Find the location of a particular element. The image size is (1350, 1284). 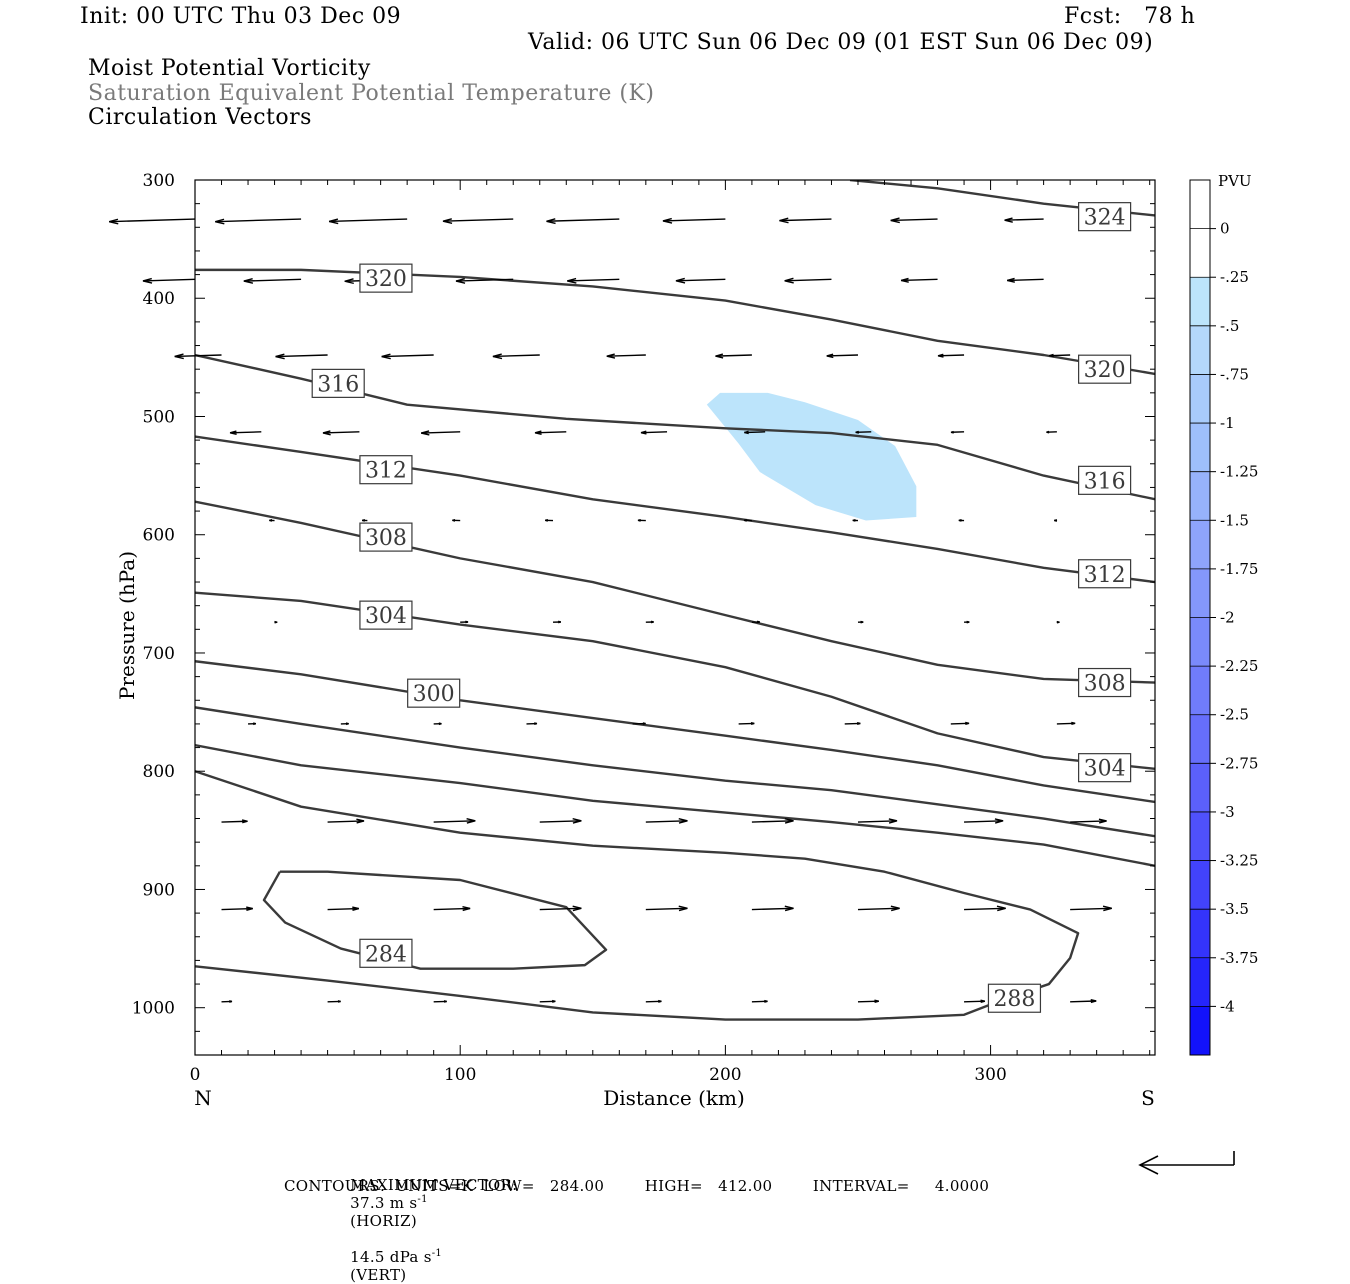

colorbar-tick-label: -1.25 is located at coordinates (1239, 472).